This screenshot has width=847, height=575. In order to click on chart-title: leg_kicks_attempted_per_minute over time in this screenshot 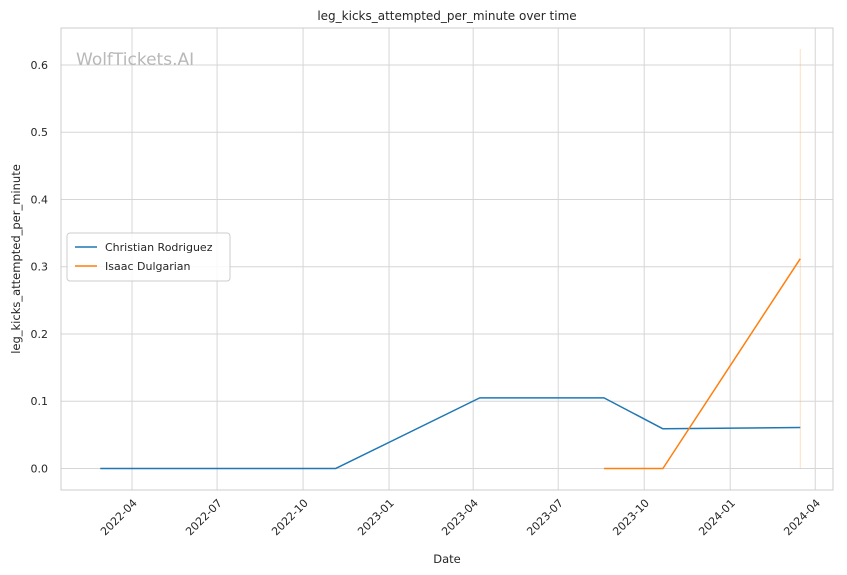, I will do `click(446, 16)`.